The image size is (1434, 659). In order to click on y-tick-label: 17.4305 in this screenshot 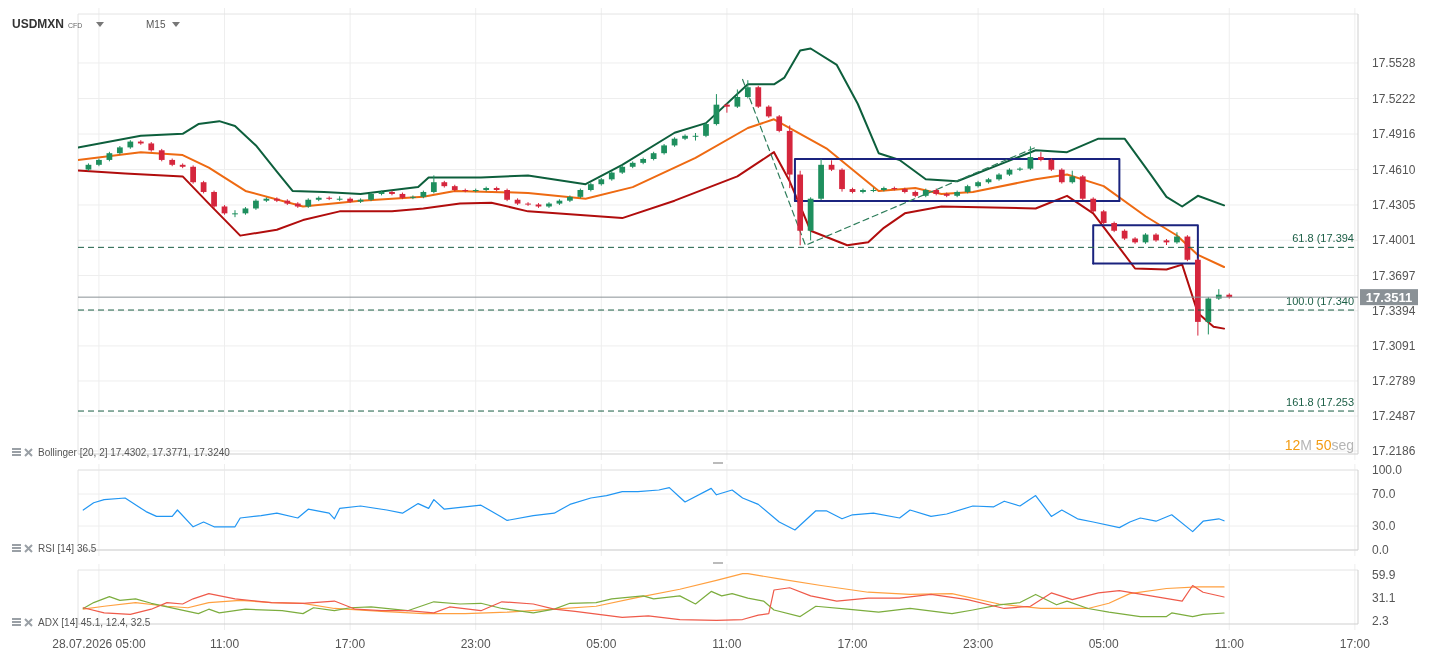, I will do `click(1394, 204)`.